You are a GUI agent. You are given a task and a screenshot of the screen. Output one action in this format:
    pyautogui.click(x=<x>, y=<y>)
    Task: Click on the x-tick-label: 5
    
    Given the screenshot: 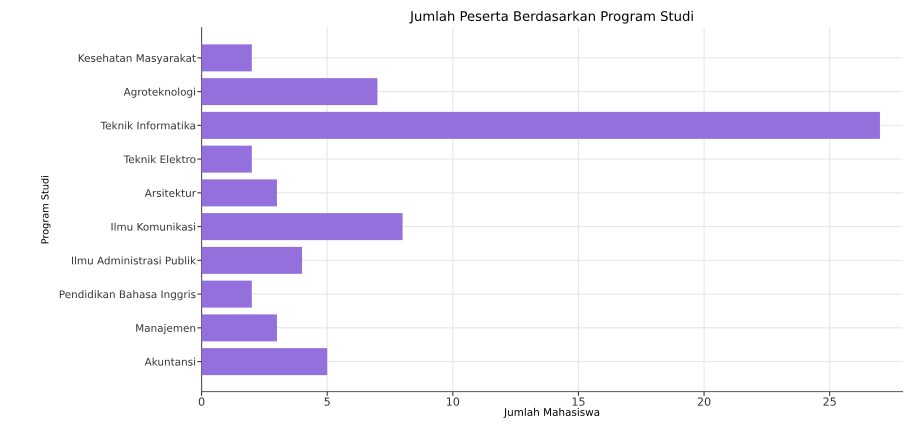 What is the action you would take?
    pyautogui.click(x=327, y=402)
    